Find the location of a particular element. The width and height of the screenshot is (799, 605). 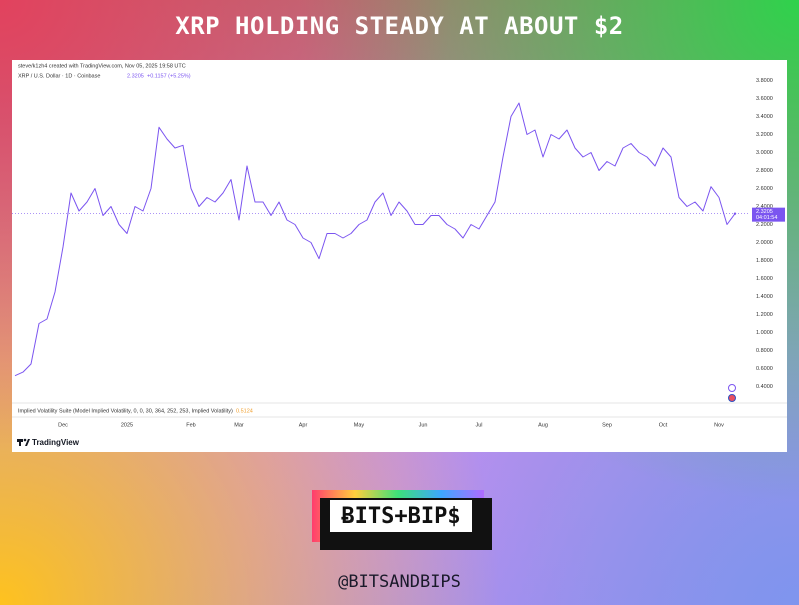

x-tick-label: Dec is located at coordinates (63, 425).